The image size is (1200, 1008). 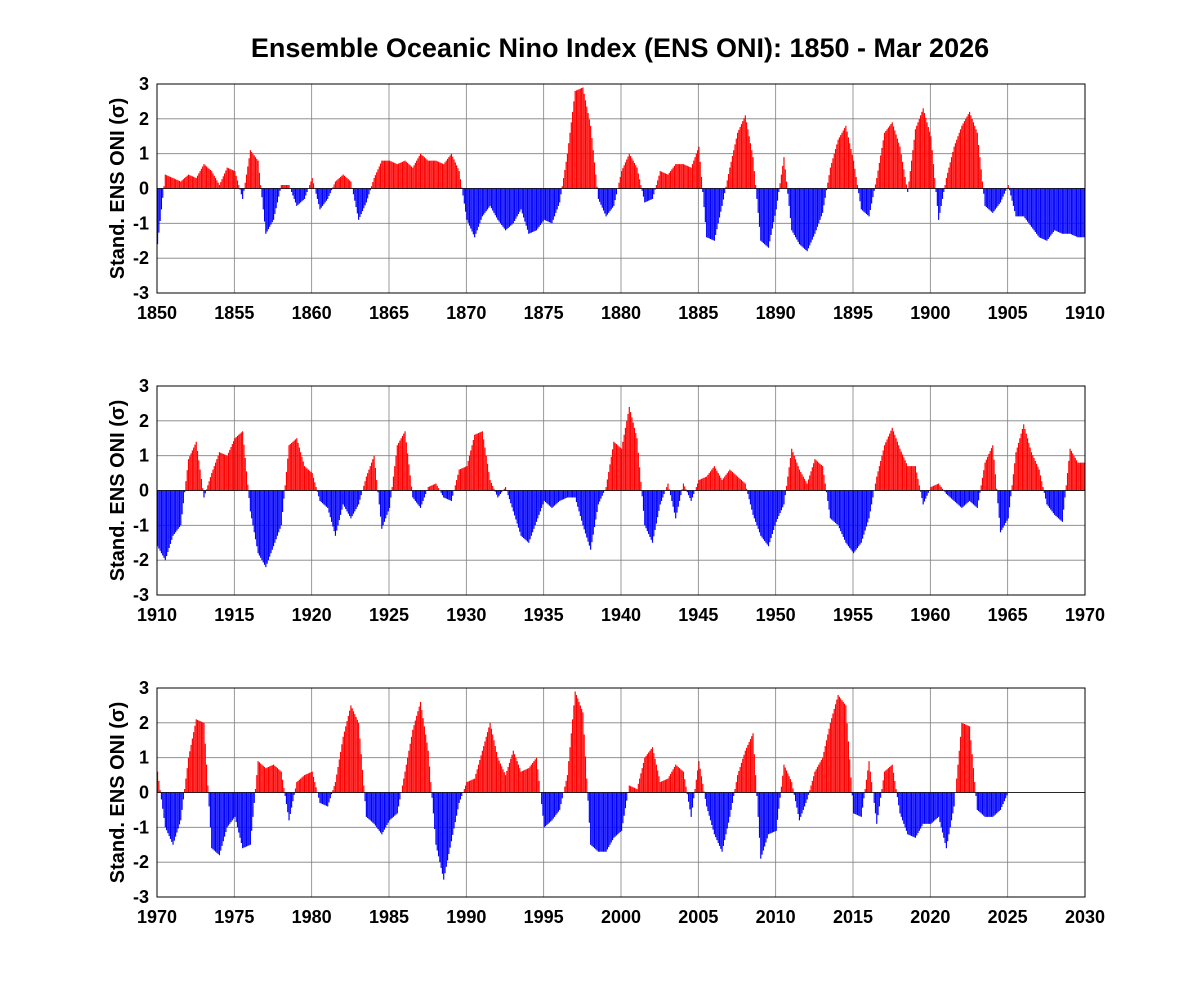 What do you see at coordinates (621, 615) in the screenshot?
I see `x-tick-label: 1940` at bounding box center [621, 615].